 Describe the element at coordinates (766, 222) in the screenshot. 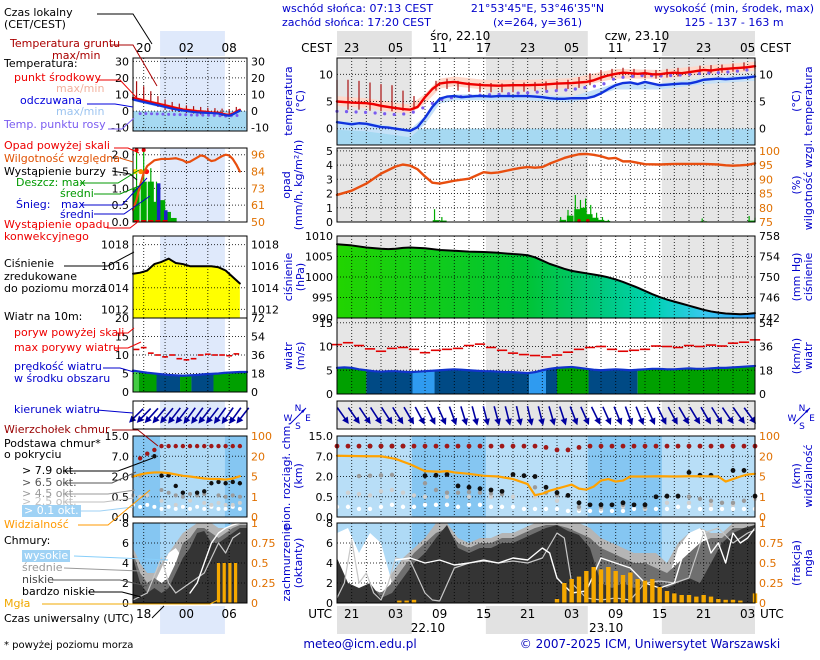

I see `svg-text: 75` at that location.